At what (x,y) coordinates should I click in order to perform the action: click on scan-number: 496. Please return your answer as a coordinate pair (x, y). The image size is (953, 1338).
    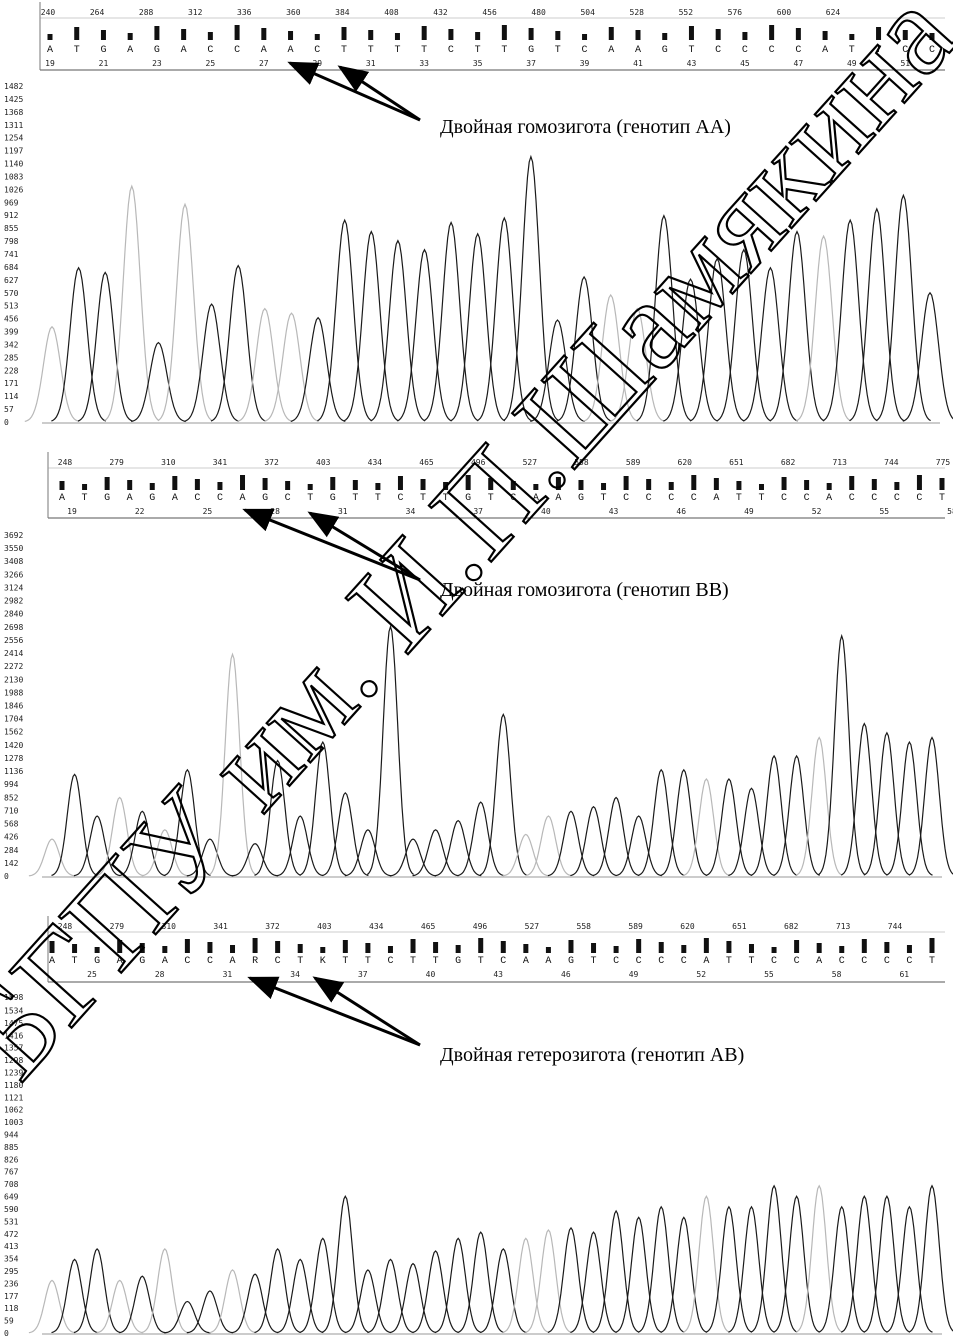
    Looking at the image, I should click on (480, 926).